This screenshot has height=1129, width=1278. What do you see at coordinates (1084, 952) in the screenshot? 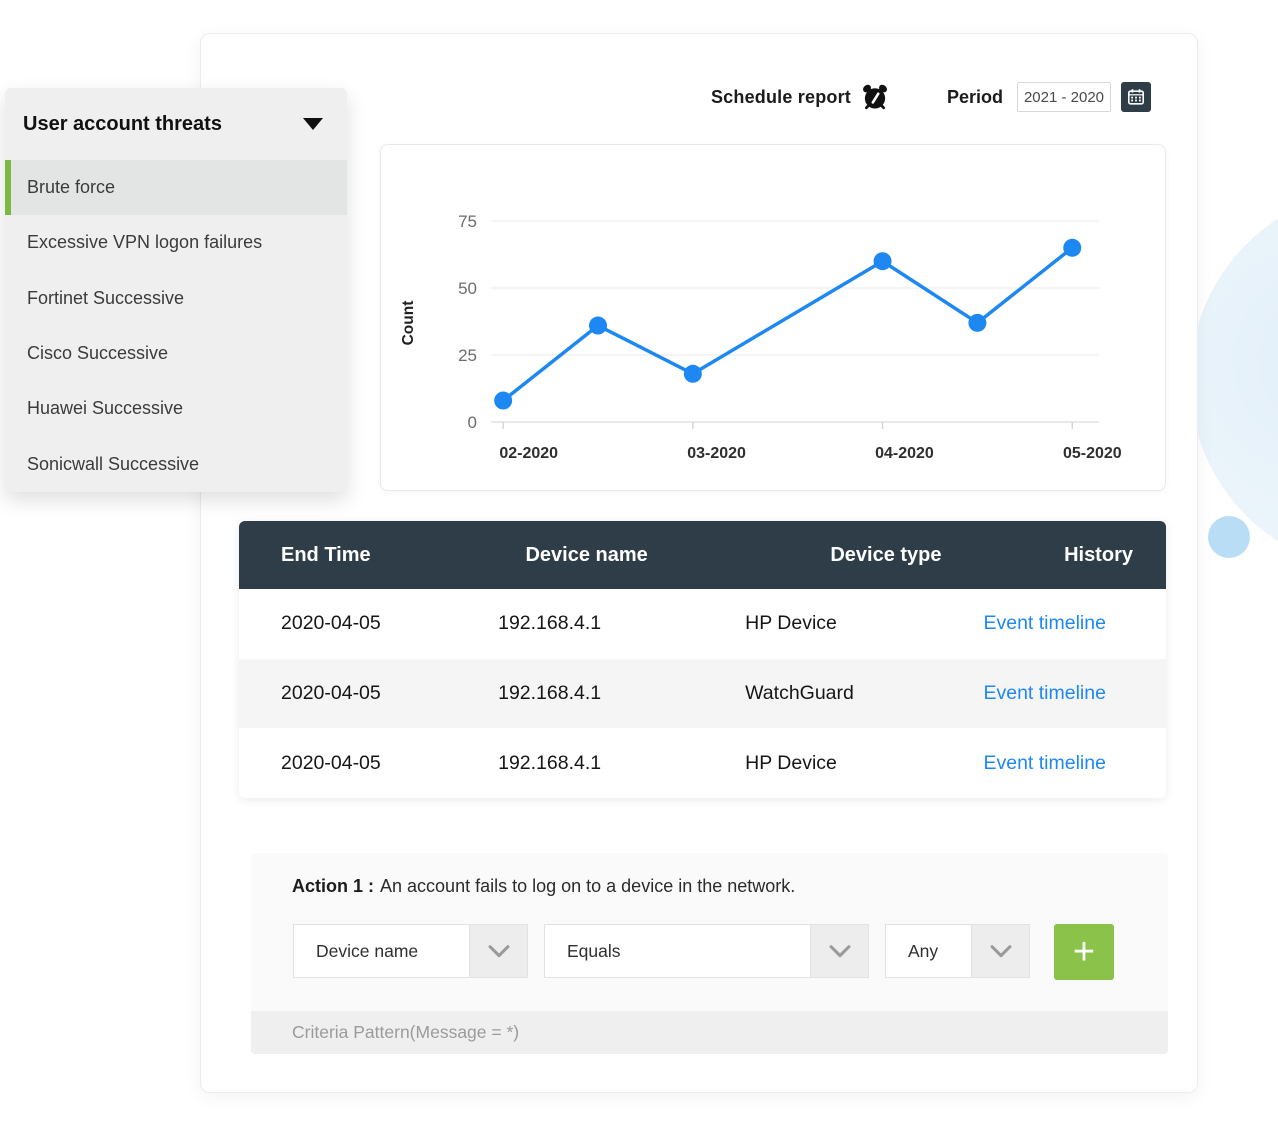
I see `add-criteria-button: +` at bounding box center [1084, 952].